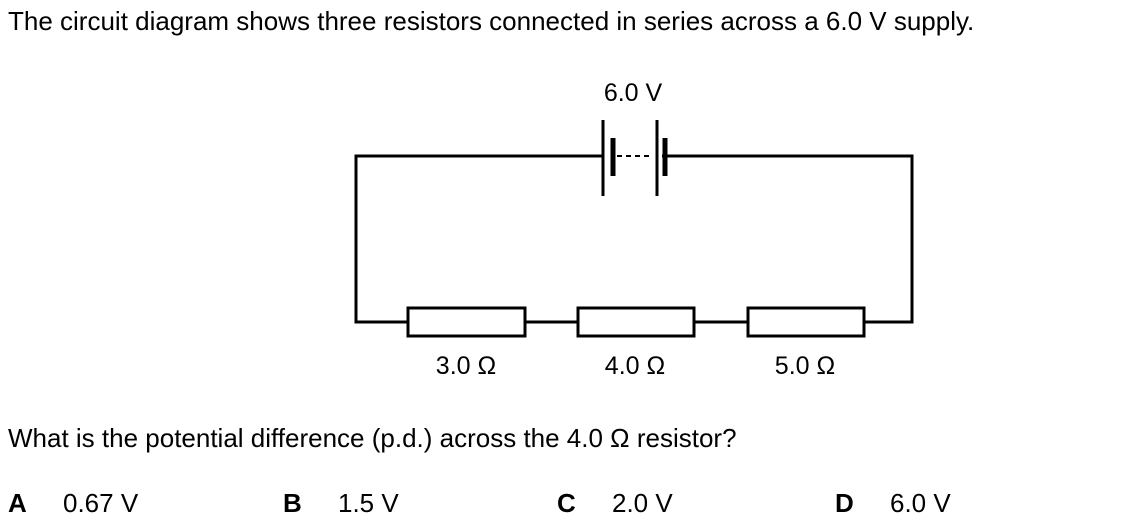  Describe the element at coordinates (566, 503) in the screenshot. I see `option-letter: C` at that location.